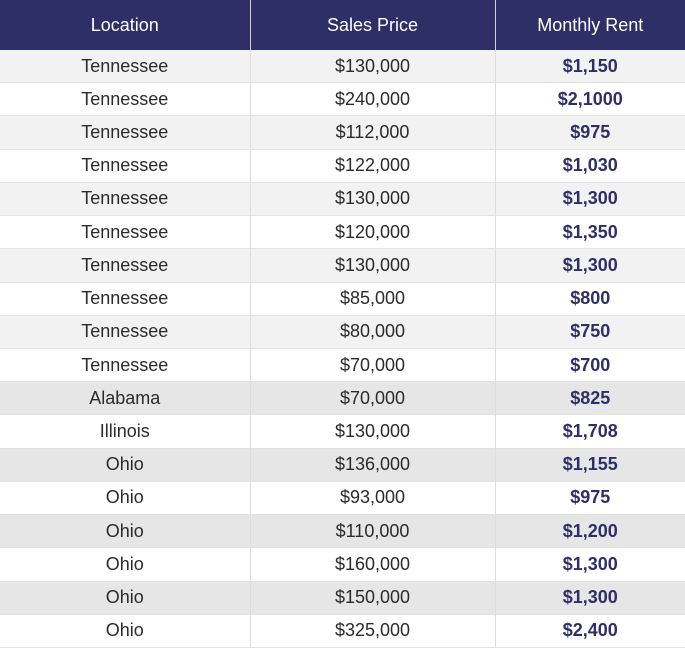 The image size is (685, 655). I want to click on sales-price-cell: $122,000, so click(373, 166).